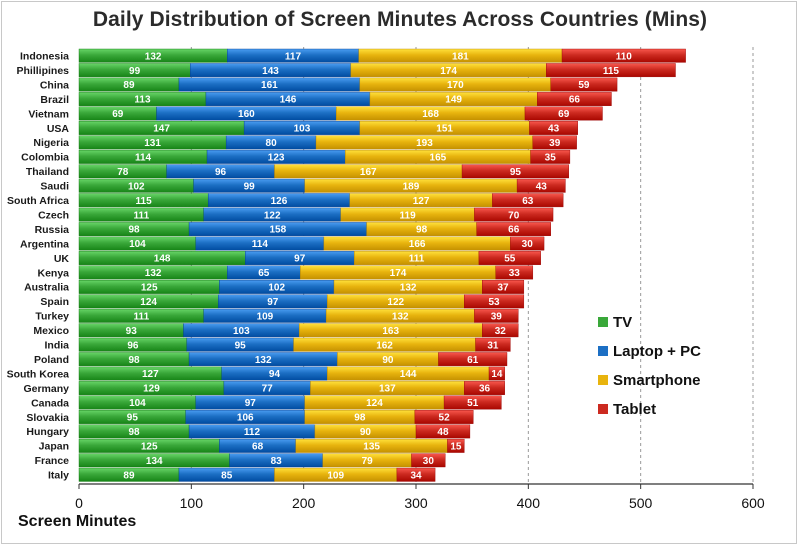 Image resolution: width=800 pixels, height=547 pixels. I want to click on x-tick-label: 500, so click(641, 503).